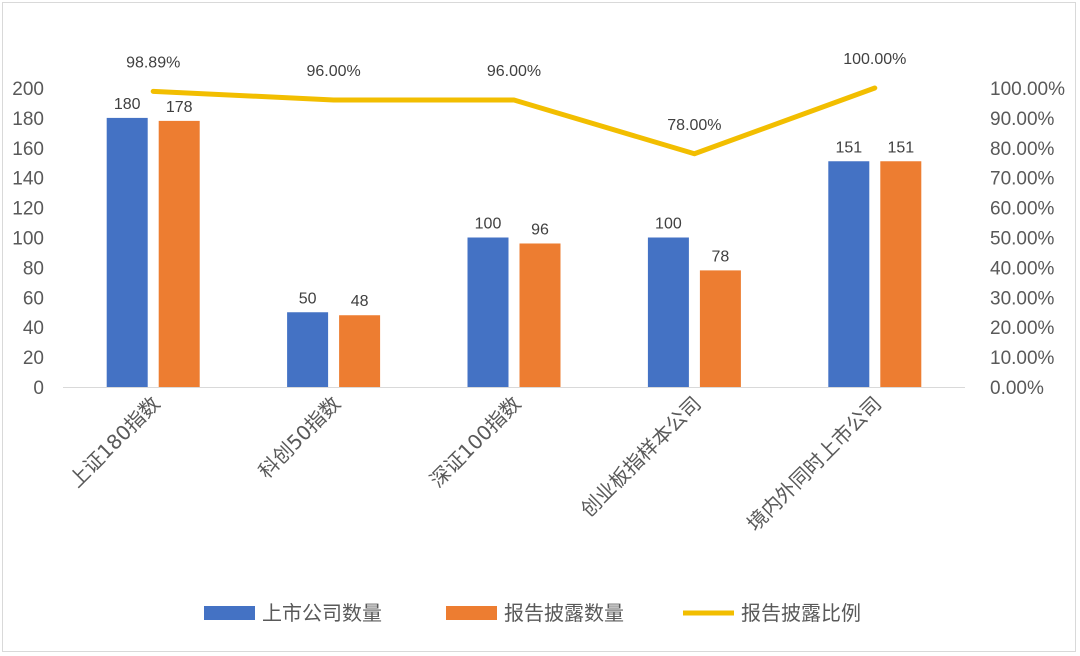  I want to click on right-axis-tick-label: 70.00%, so click(1022, 179).